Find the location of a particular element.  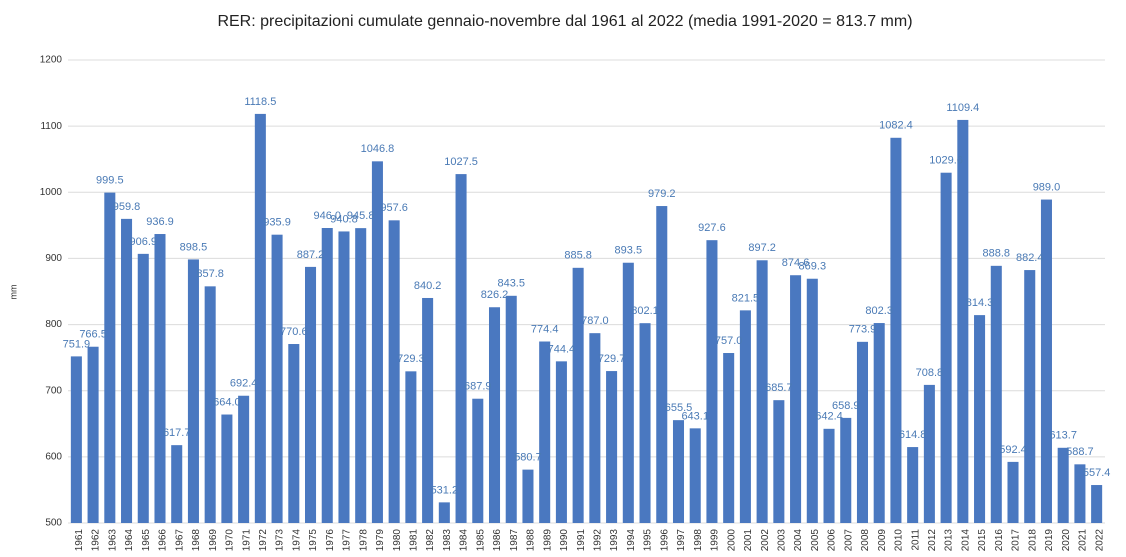

value-label: 787.0 is located at coordinates (595, 321).